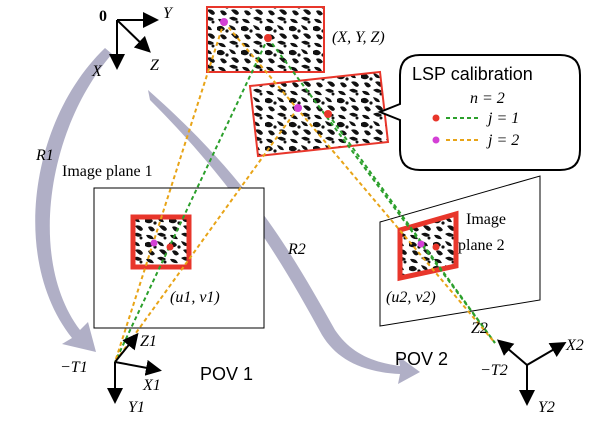 The width and height of the screenshot is (594, 421). What do you see at coordinates (502, 118) in the screenshot?
I see `legend-label-1: j = 1` at bounding box center [502, 118].